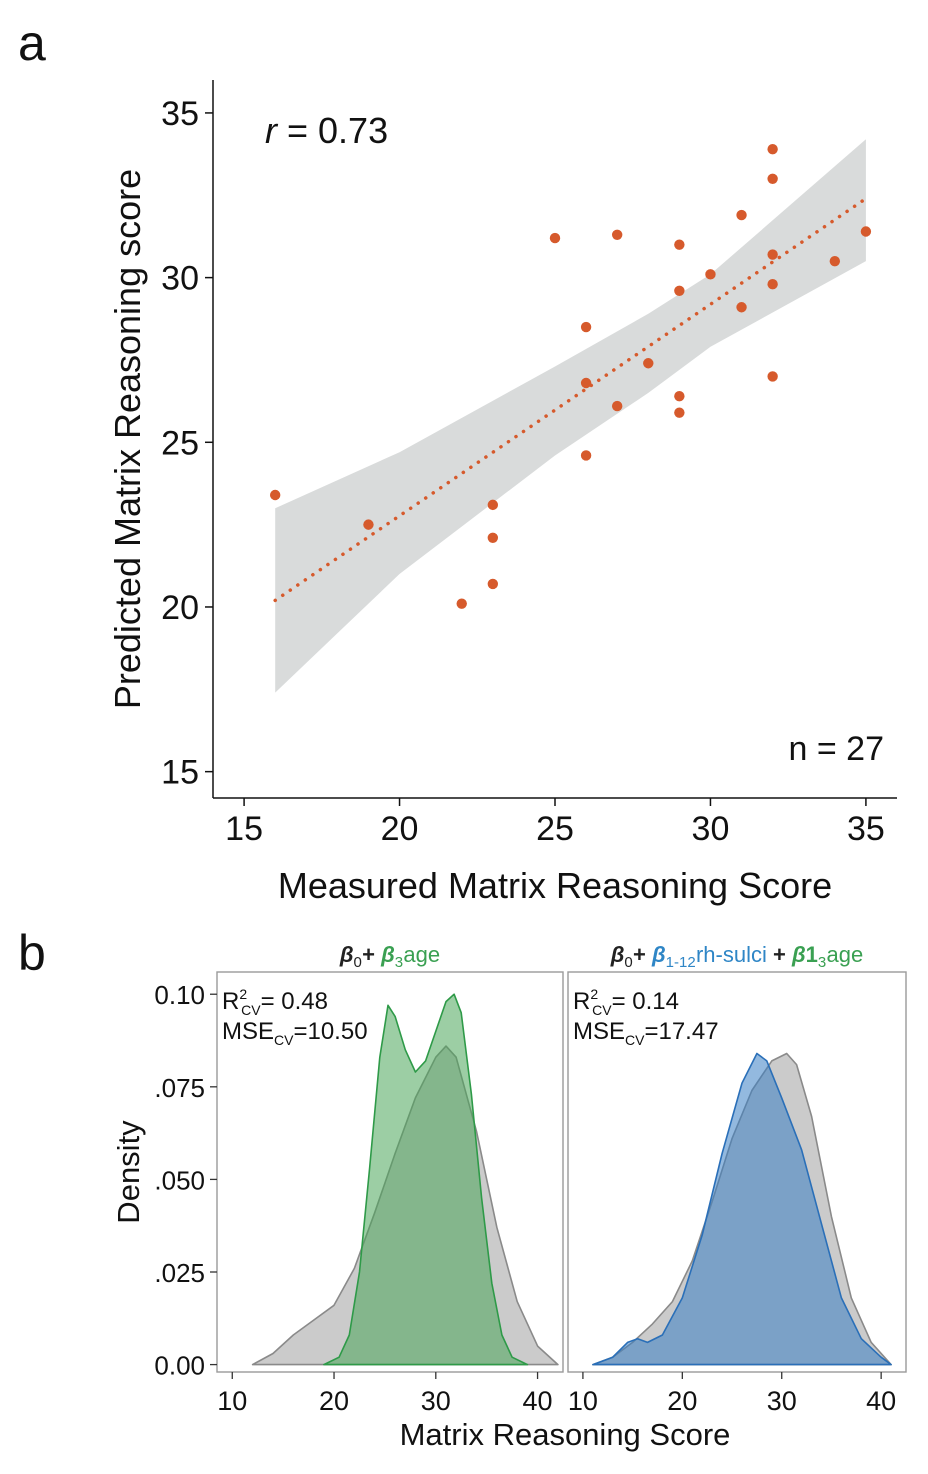 The image size is (928, 1474). I want to click on panel-frame, so click(390, 1172).